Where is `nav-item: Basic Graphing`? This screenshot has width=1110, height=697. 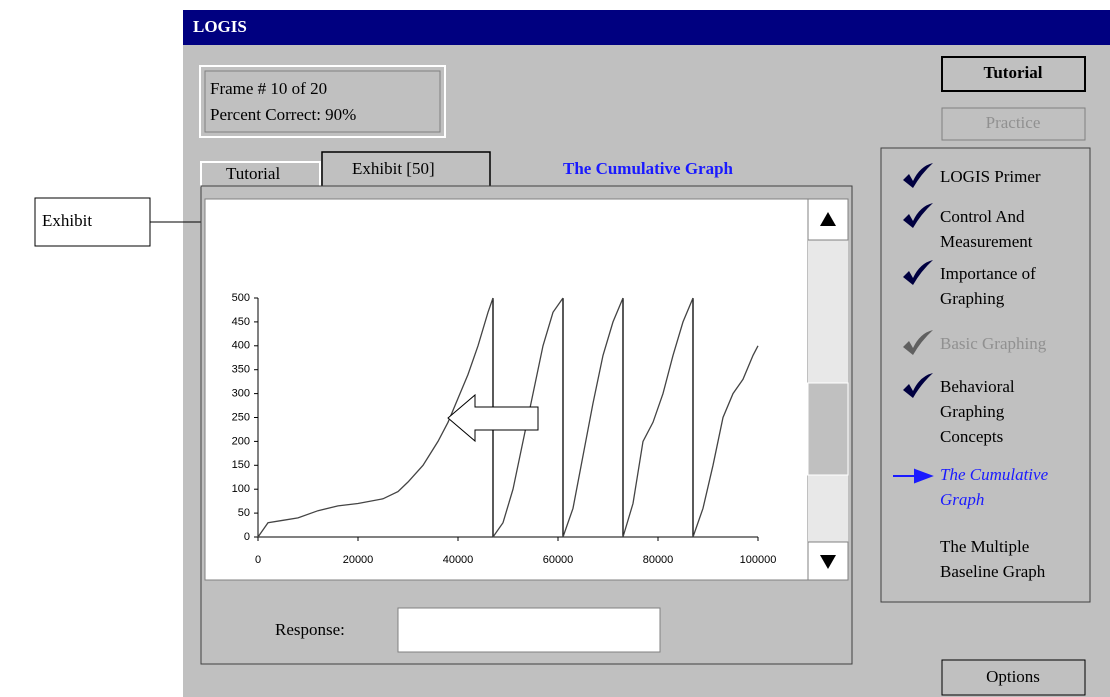 nav-item: Basic Graphing is located at coordinates (993, 343).